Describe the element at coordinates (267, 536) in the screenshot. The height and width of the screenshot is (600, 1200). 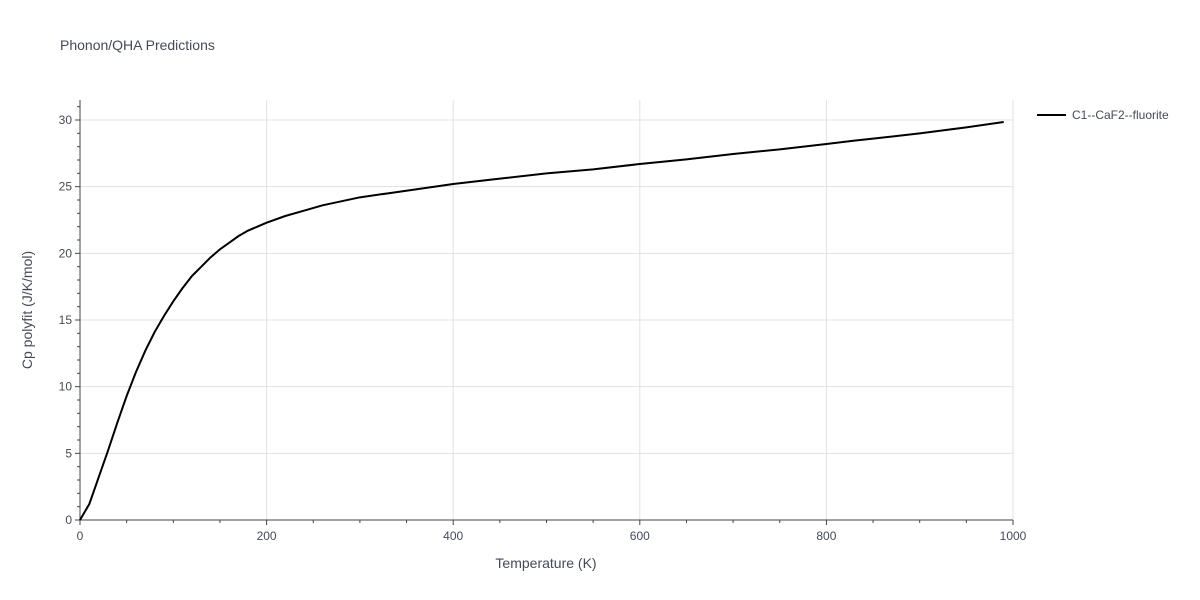
I see `x-tick-label: 200` at that location.